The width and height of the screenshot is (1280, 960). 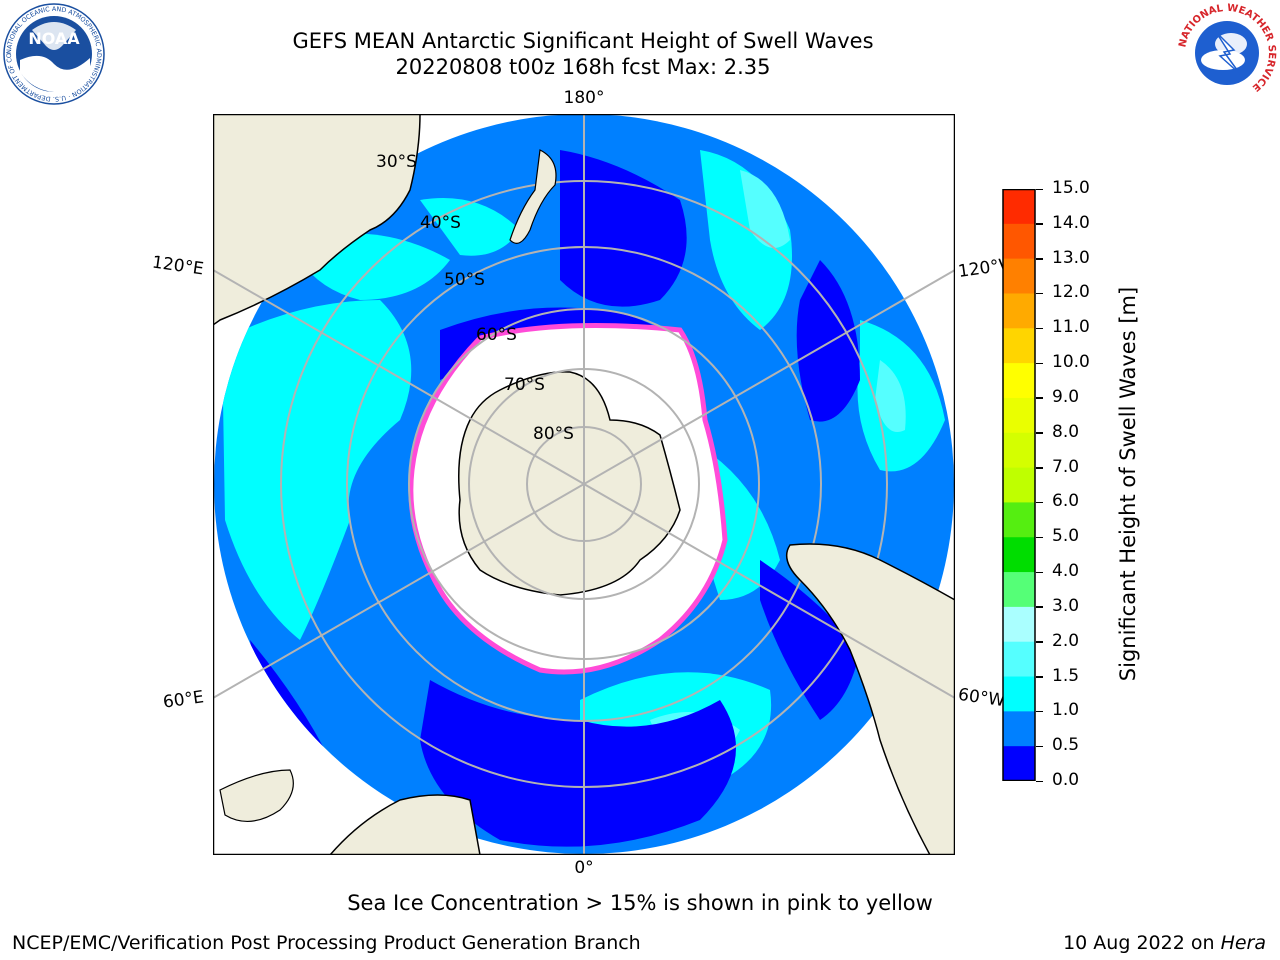 I want to click on colorbar-tick-label: 2.0, so click(x=1066, y=640).